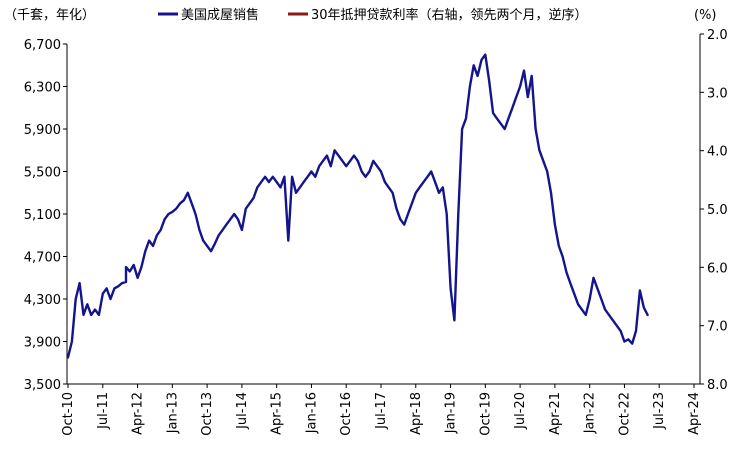 The height and width of the screenshot is (452, 755). I want to click on y-right-tick-label: 4.0, so click(717, 152).